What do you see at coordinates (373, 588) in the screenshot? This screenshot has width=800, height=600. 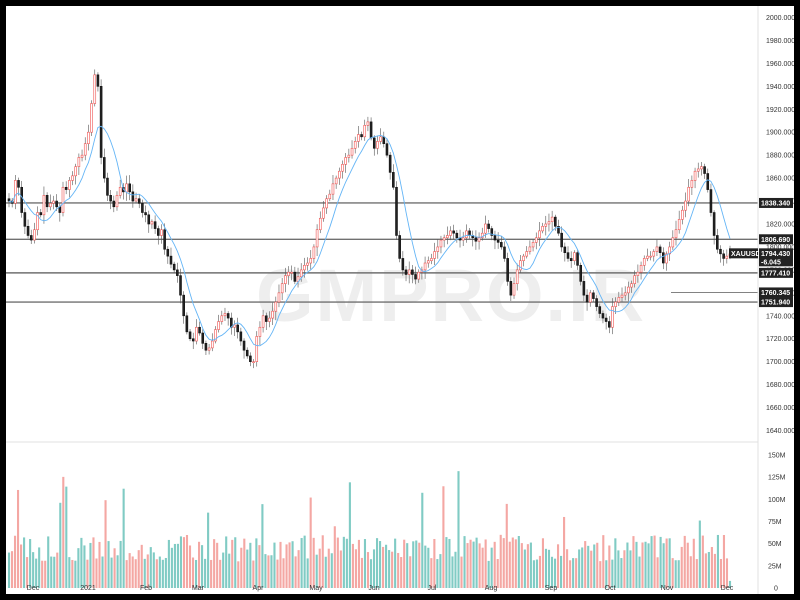 I see `time-tick-label: Jun` at bounding box center [373, 588].